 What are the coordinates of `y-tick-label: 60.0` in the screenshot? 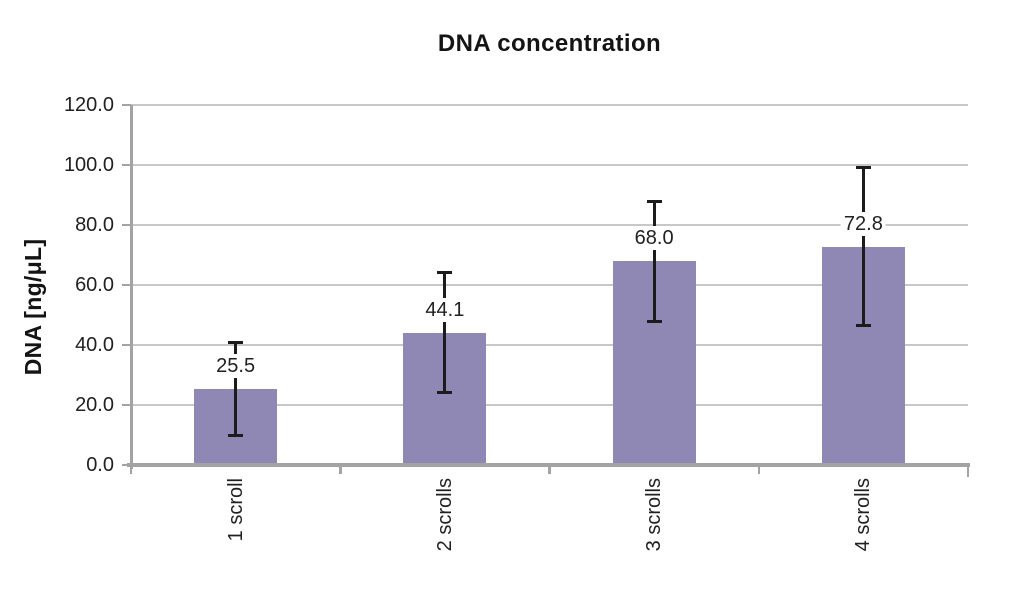 It's located at (94, 285).